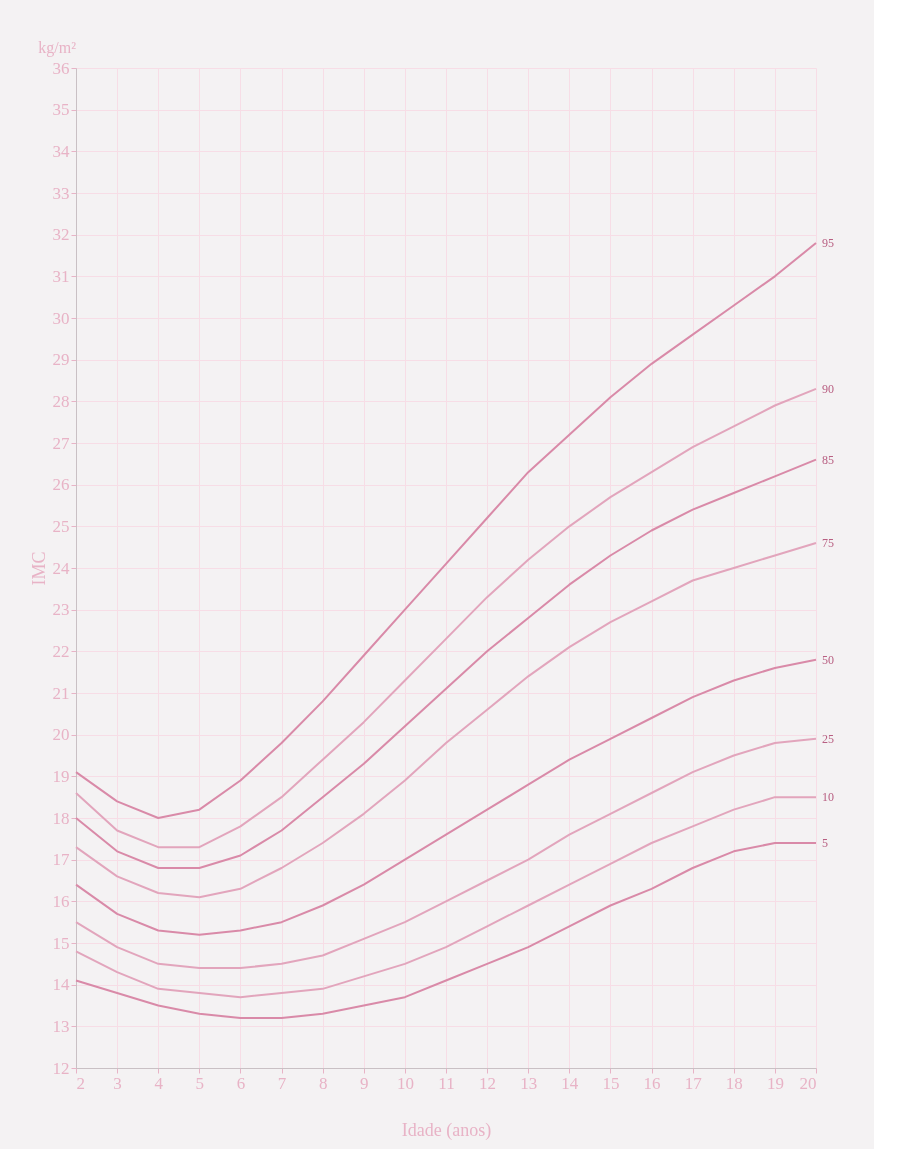 The image size is (906, 1169). What do you see at coordinates (159, 1083) in the screenshot?
I see `x-tick-label: 4` at bounding box center [159, 1083].